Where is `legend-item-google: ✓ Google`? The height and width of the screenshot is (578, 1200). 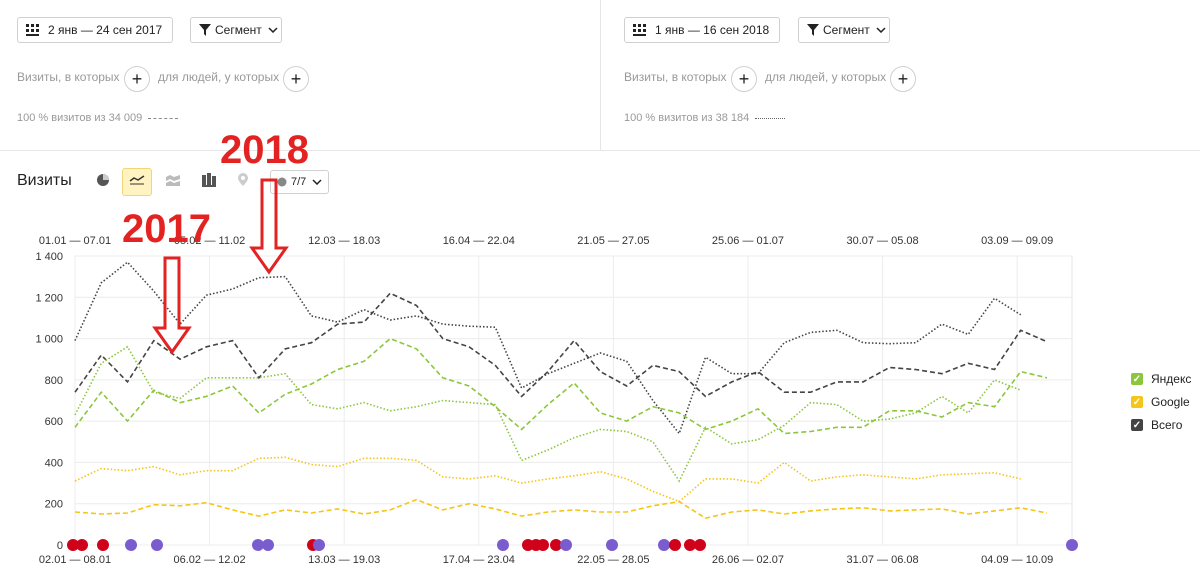 legend-item-google: ✓ Google is located at coordinates (1160, 402).